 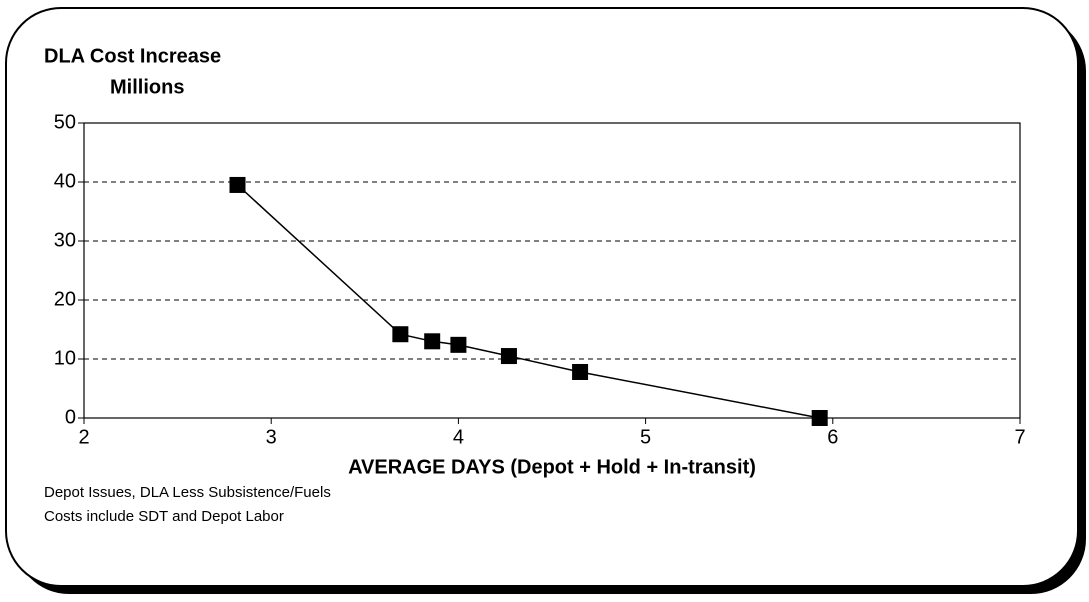 What do you see at coordinates (832, 437) in the screenshot?
I see `x-tick-label: 6` at bounding box center [832, 437].